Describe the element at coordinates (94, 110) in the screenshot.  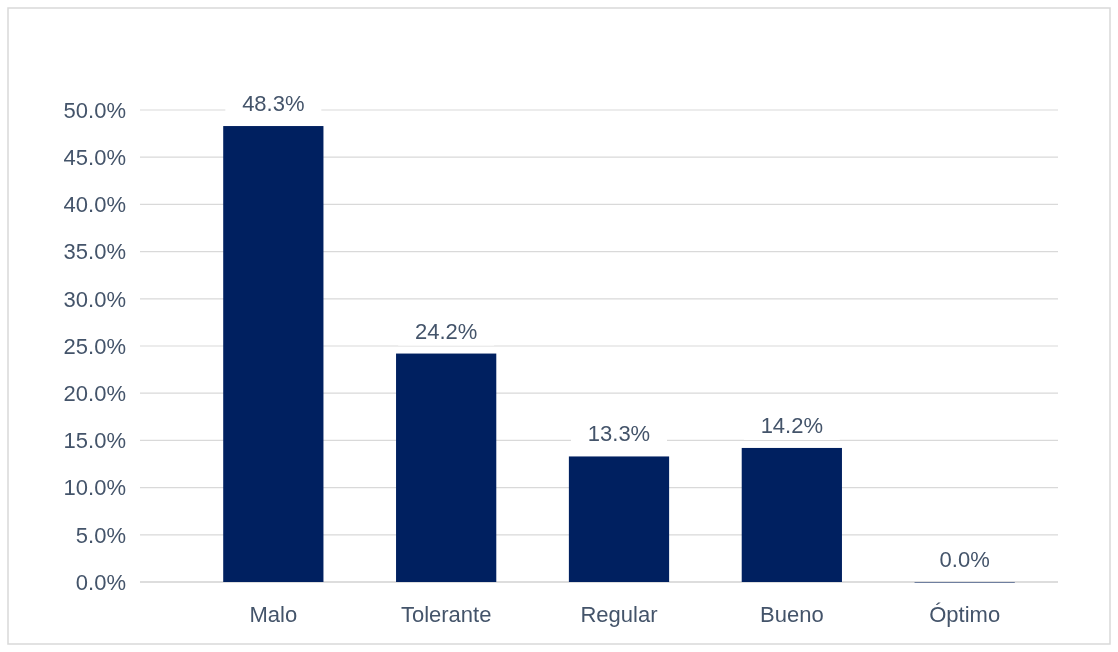
I see `y-tick-label: 50.0%` at that location.